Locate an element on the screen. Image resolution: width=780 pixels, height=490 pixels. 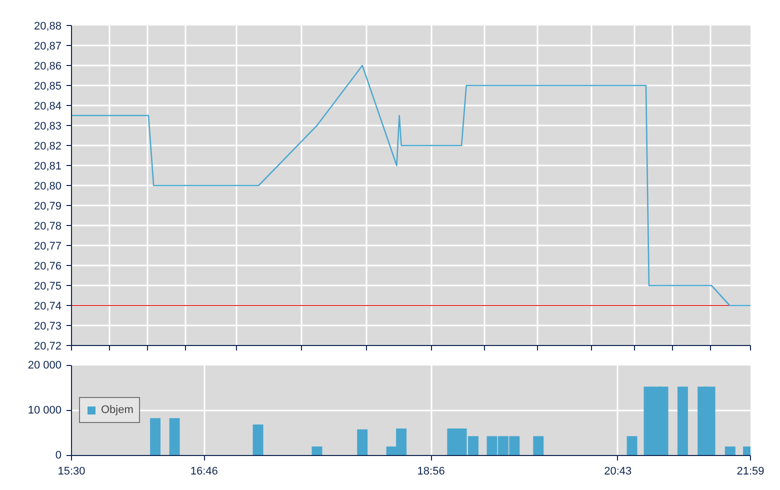
y-tick-label: 20,81 is located at coordinates (48, 166).